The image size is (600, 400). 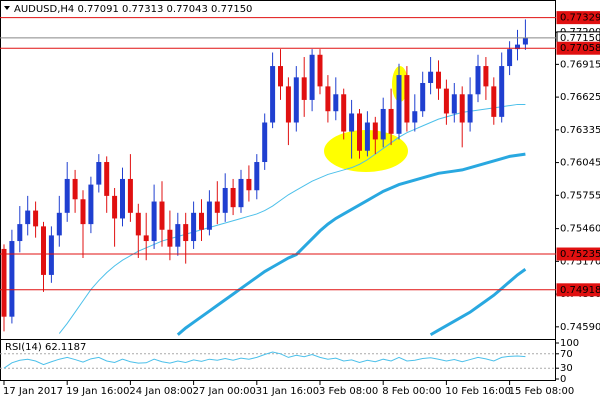 What do you see at coordinates (580, 38) in the screenshot?
I see `level-label: 0.77150` at bounding box center [580, 38].